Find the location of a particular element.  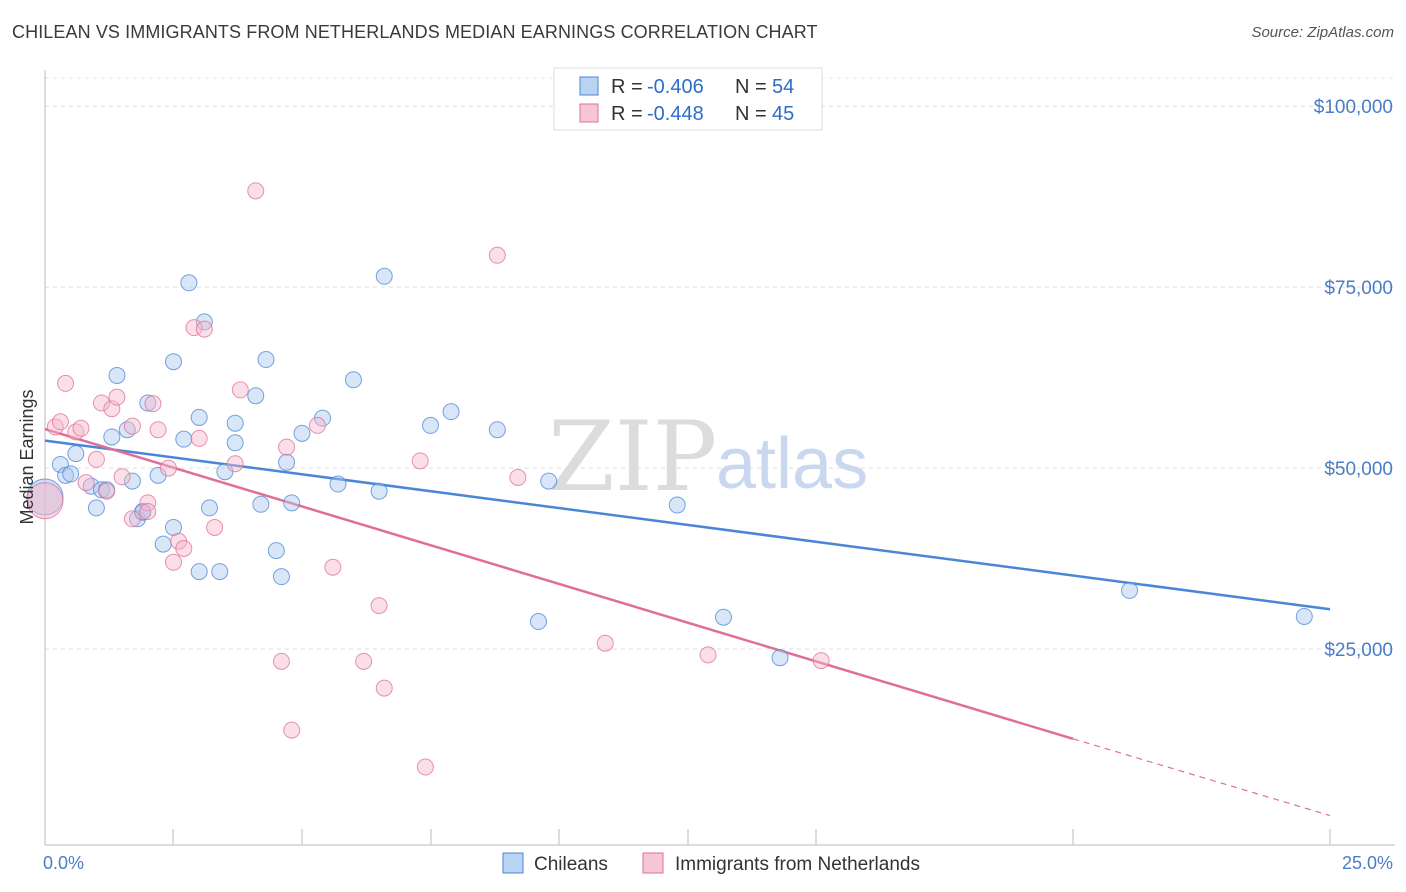

legend-n-label-2: N = is located at coordinates (751, 114).